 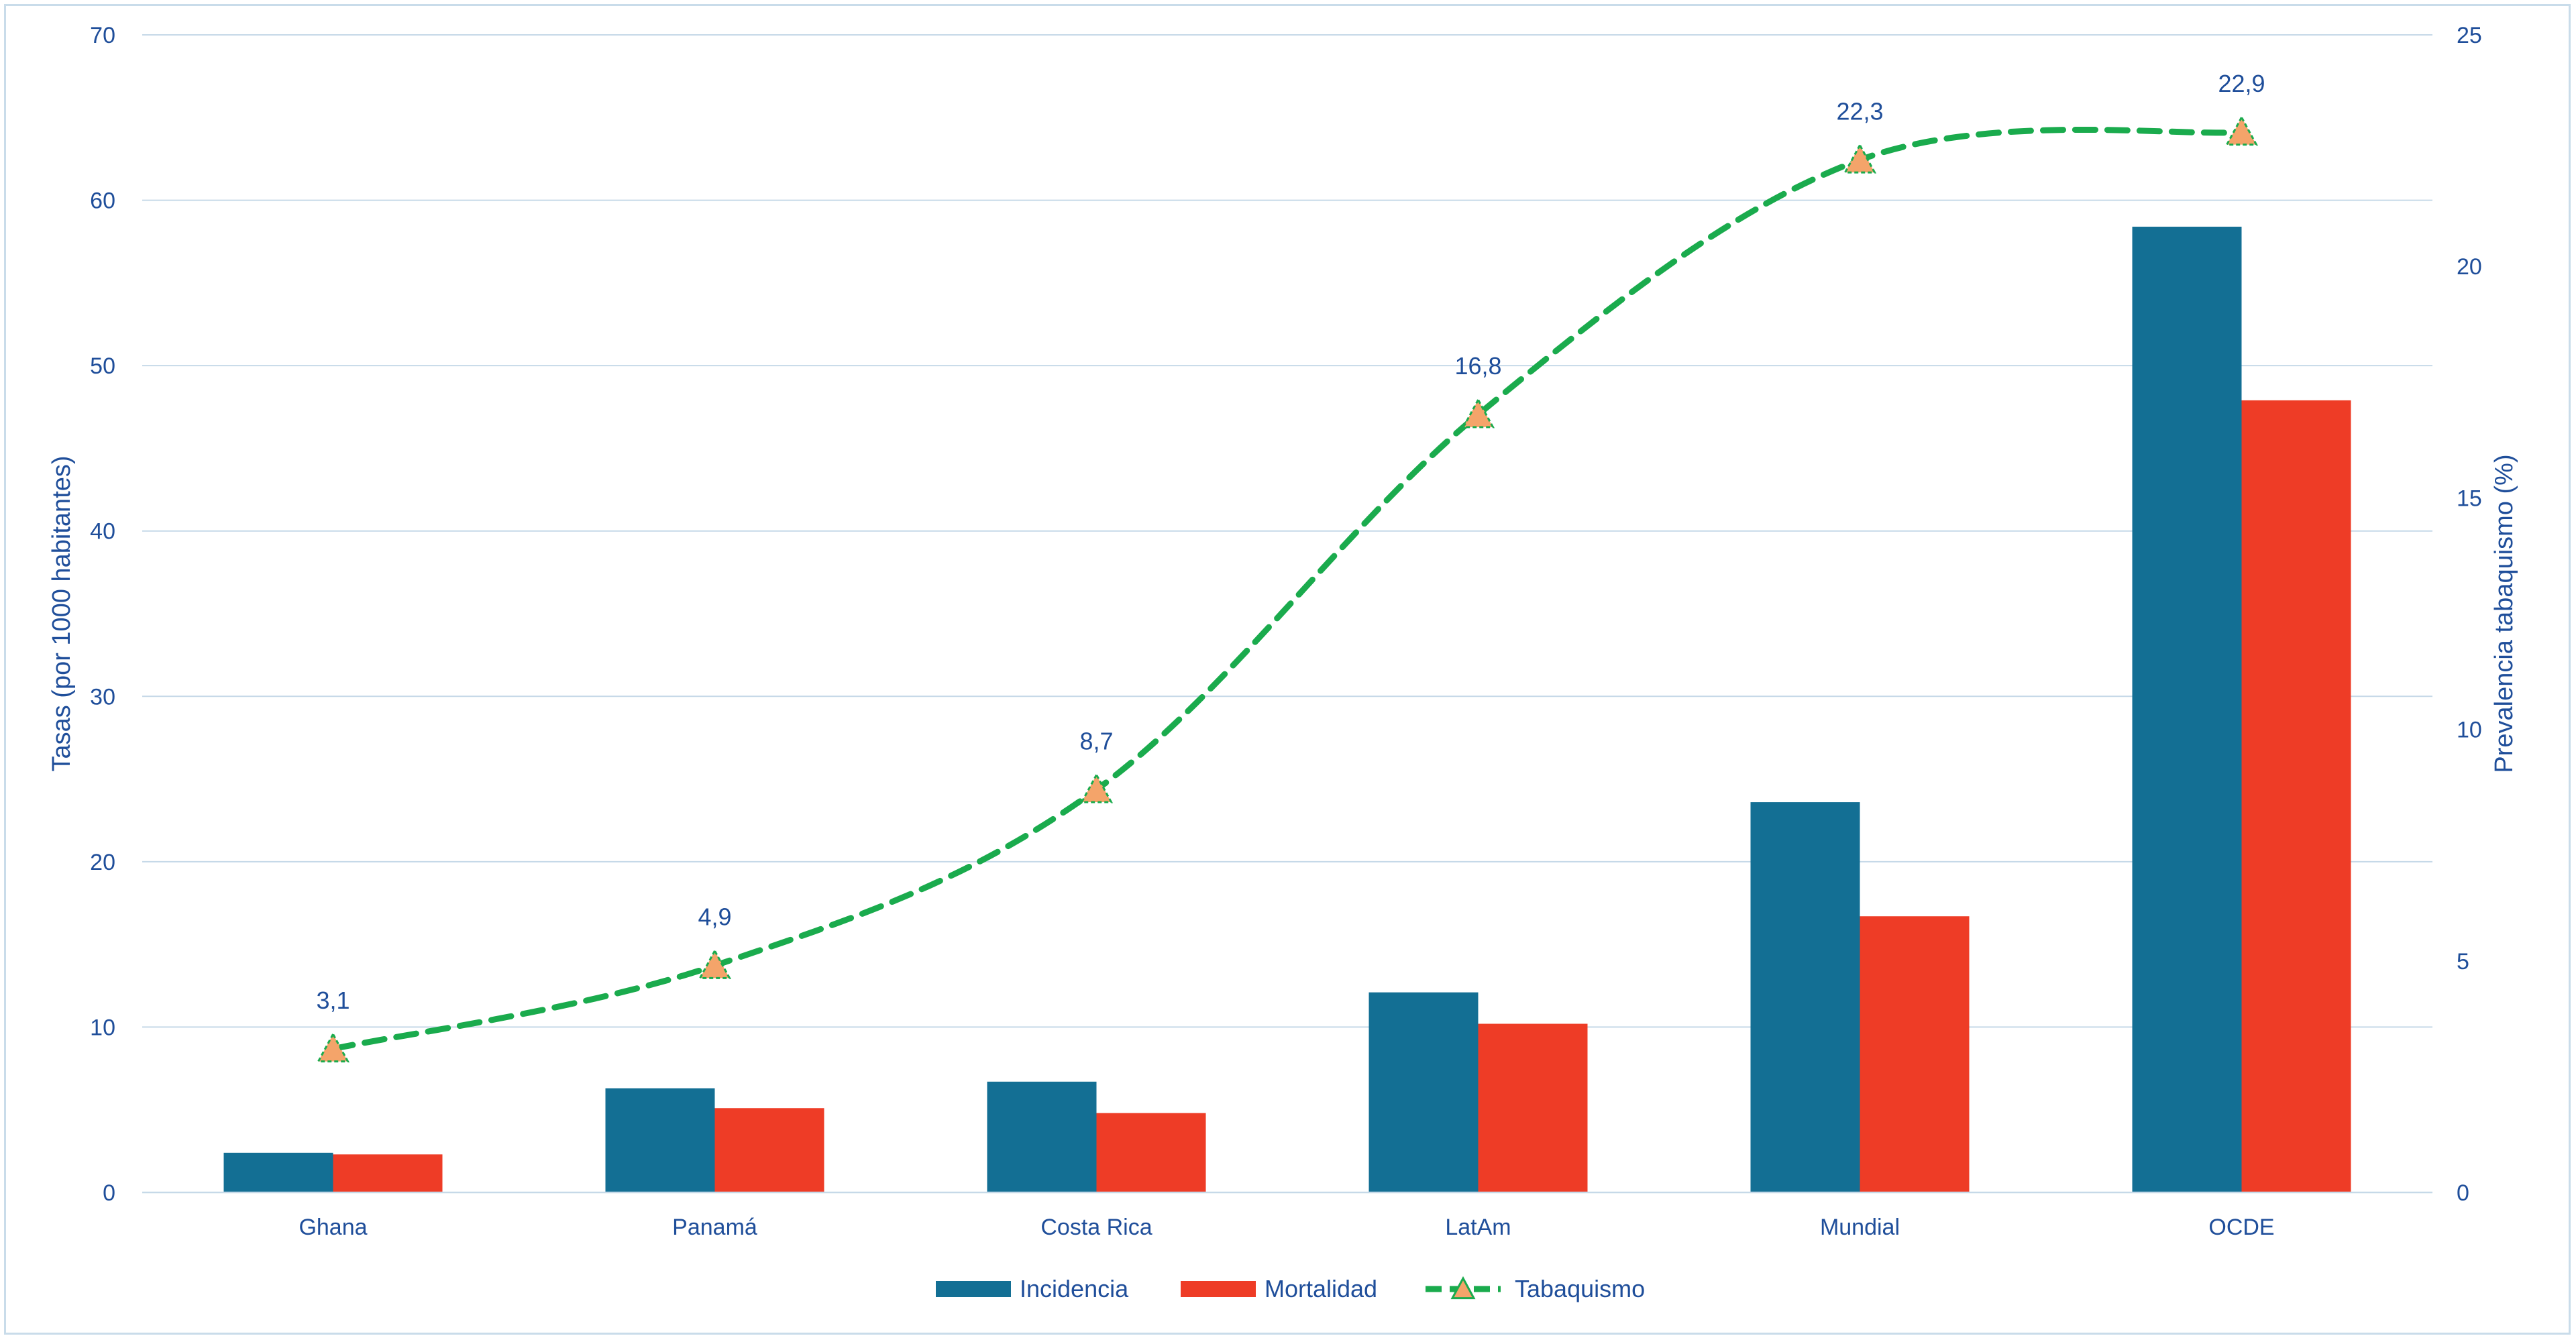 I want to click on category-label: Mundial, so click(x=1860, y=1227).